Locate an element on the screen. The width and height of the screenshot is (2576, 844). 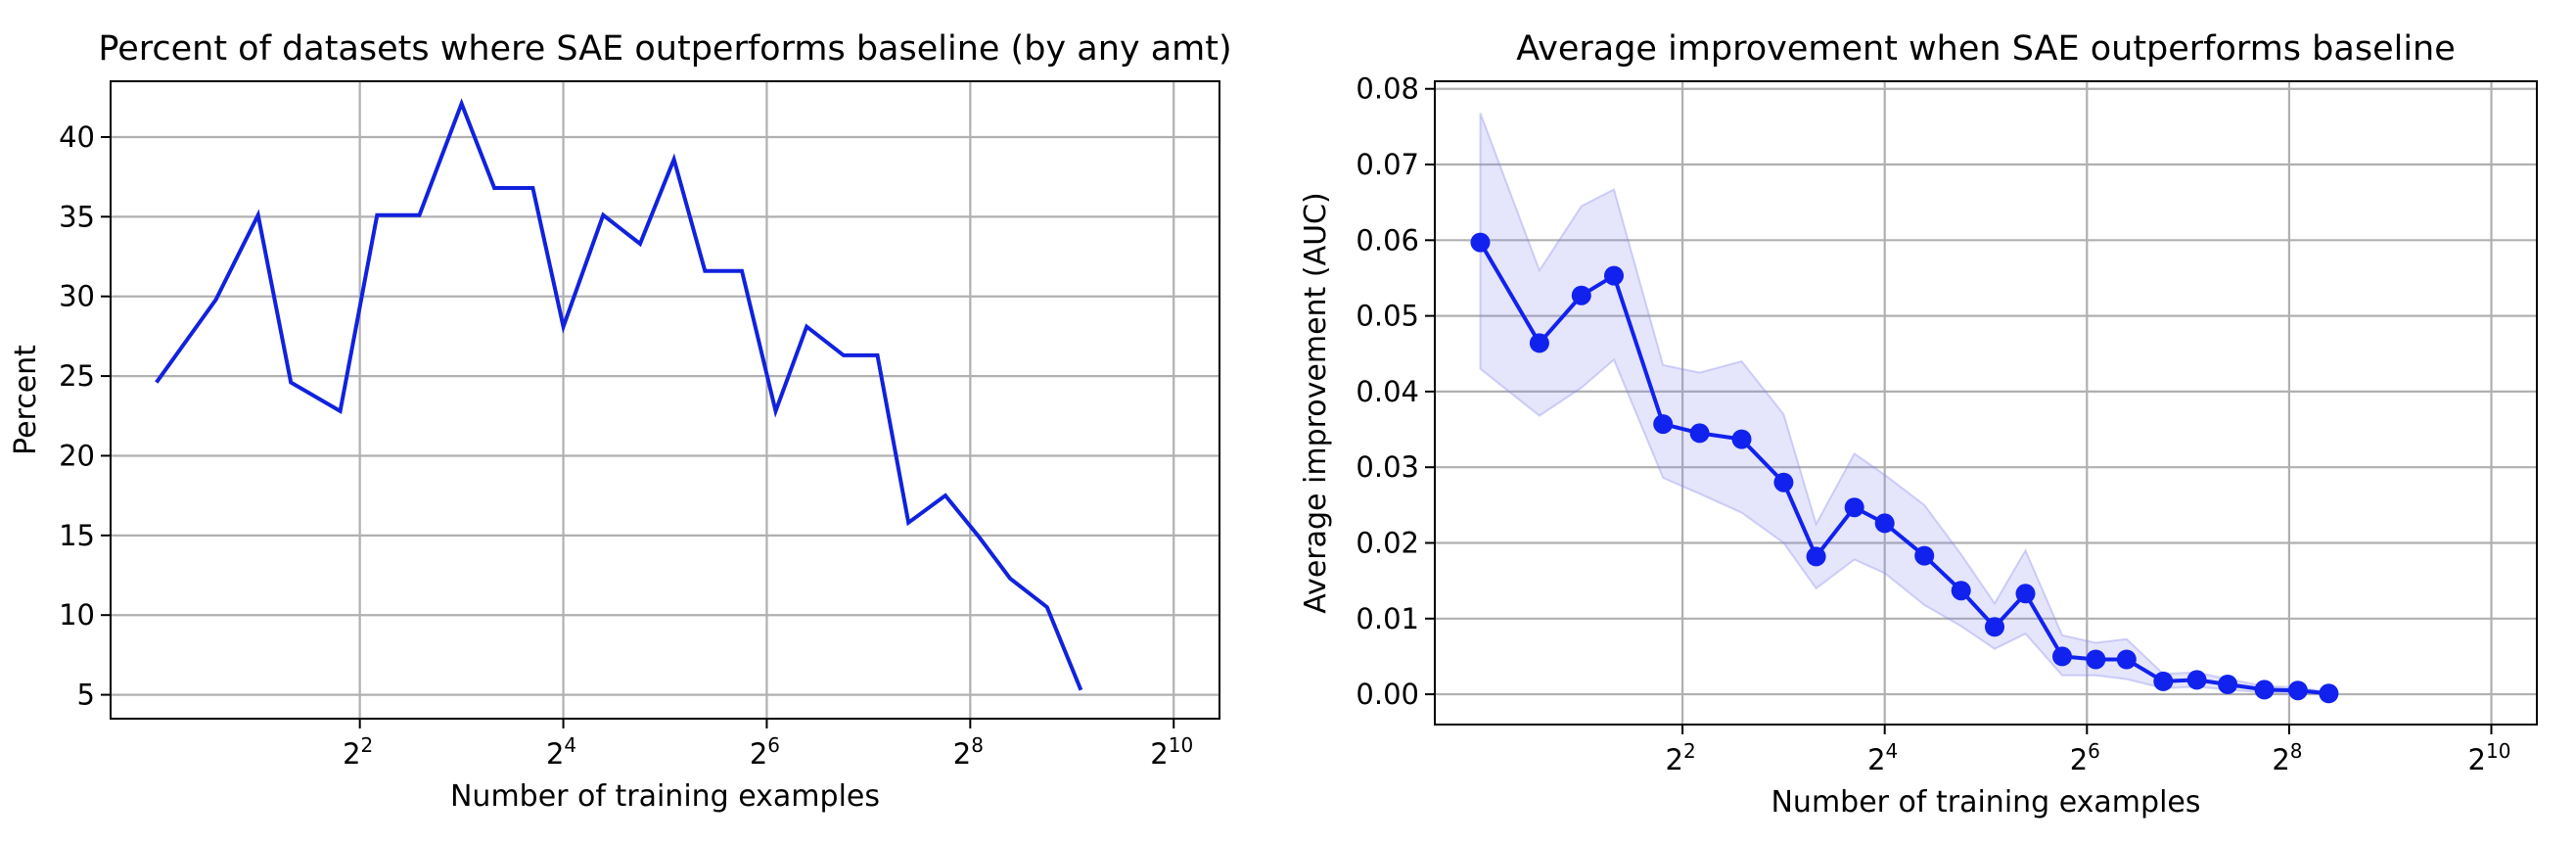
y-tick-label: 0.00 is located at coordinates (1387, 695).